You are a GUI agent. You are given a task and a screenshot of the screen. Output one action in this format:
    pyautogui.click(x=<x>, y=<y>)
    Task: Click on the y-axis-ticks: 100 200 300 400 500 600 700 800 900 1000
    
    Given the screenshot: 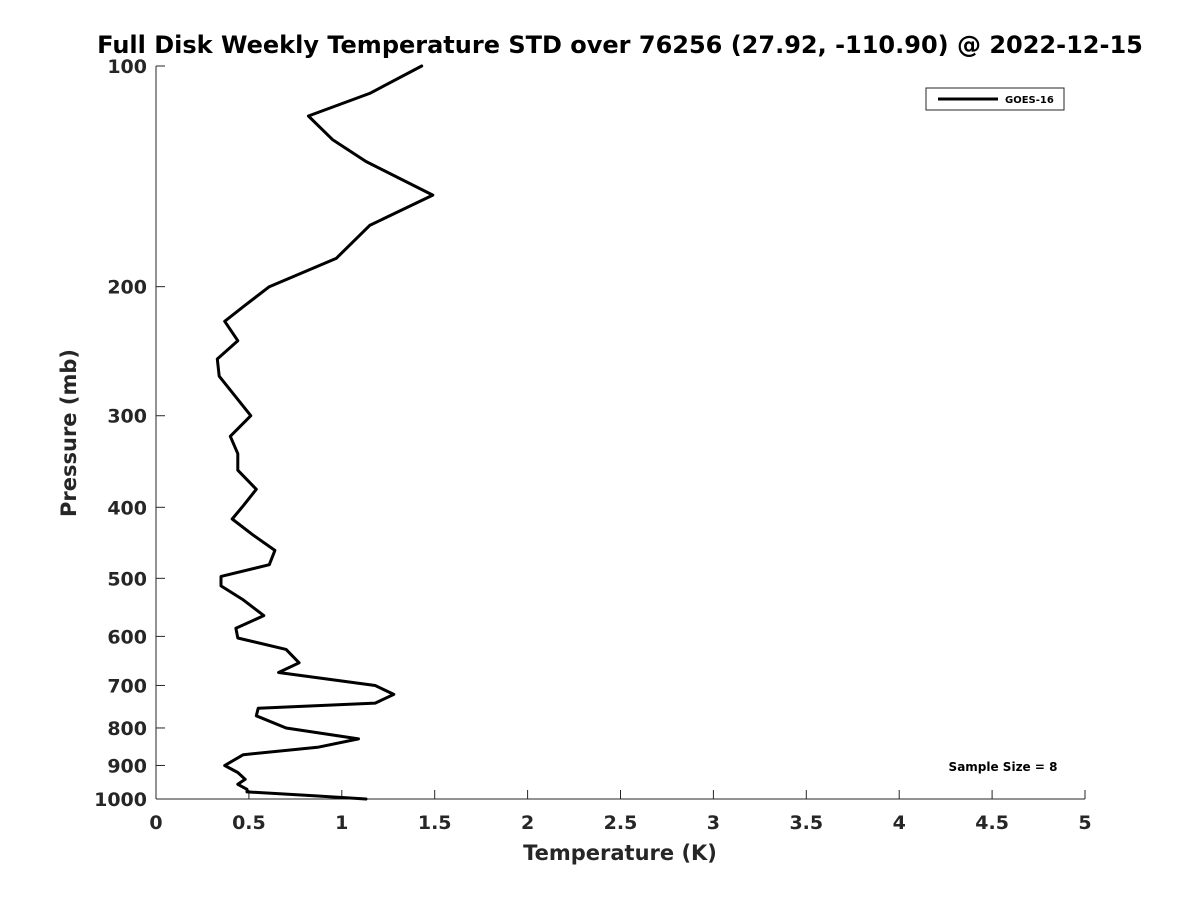 What is the action you would take?
    pyautogui.click(x=129, y=433)
    